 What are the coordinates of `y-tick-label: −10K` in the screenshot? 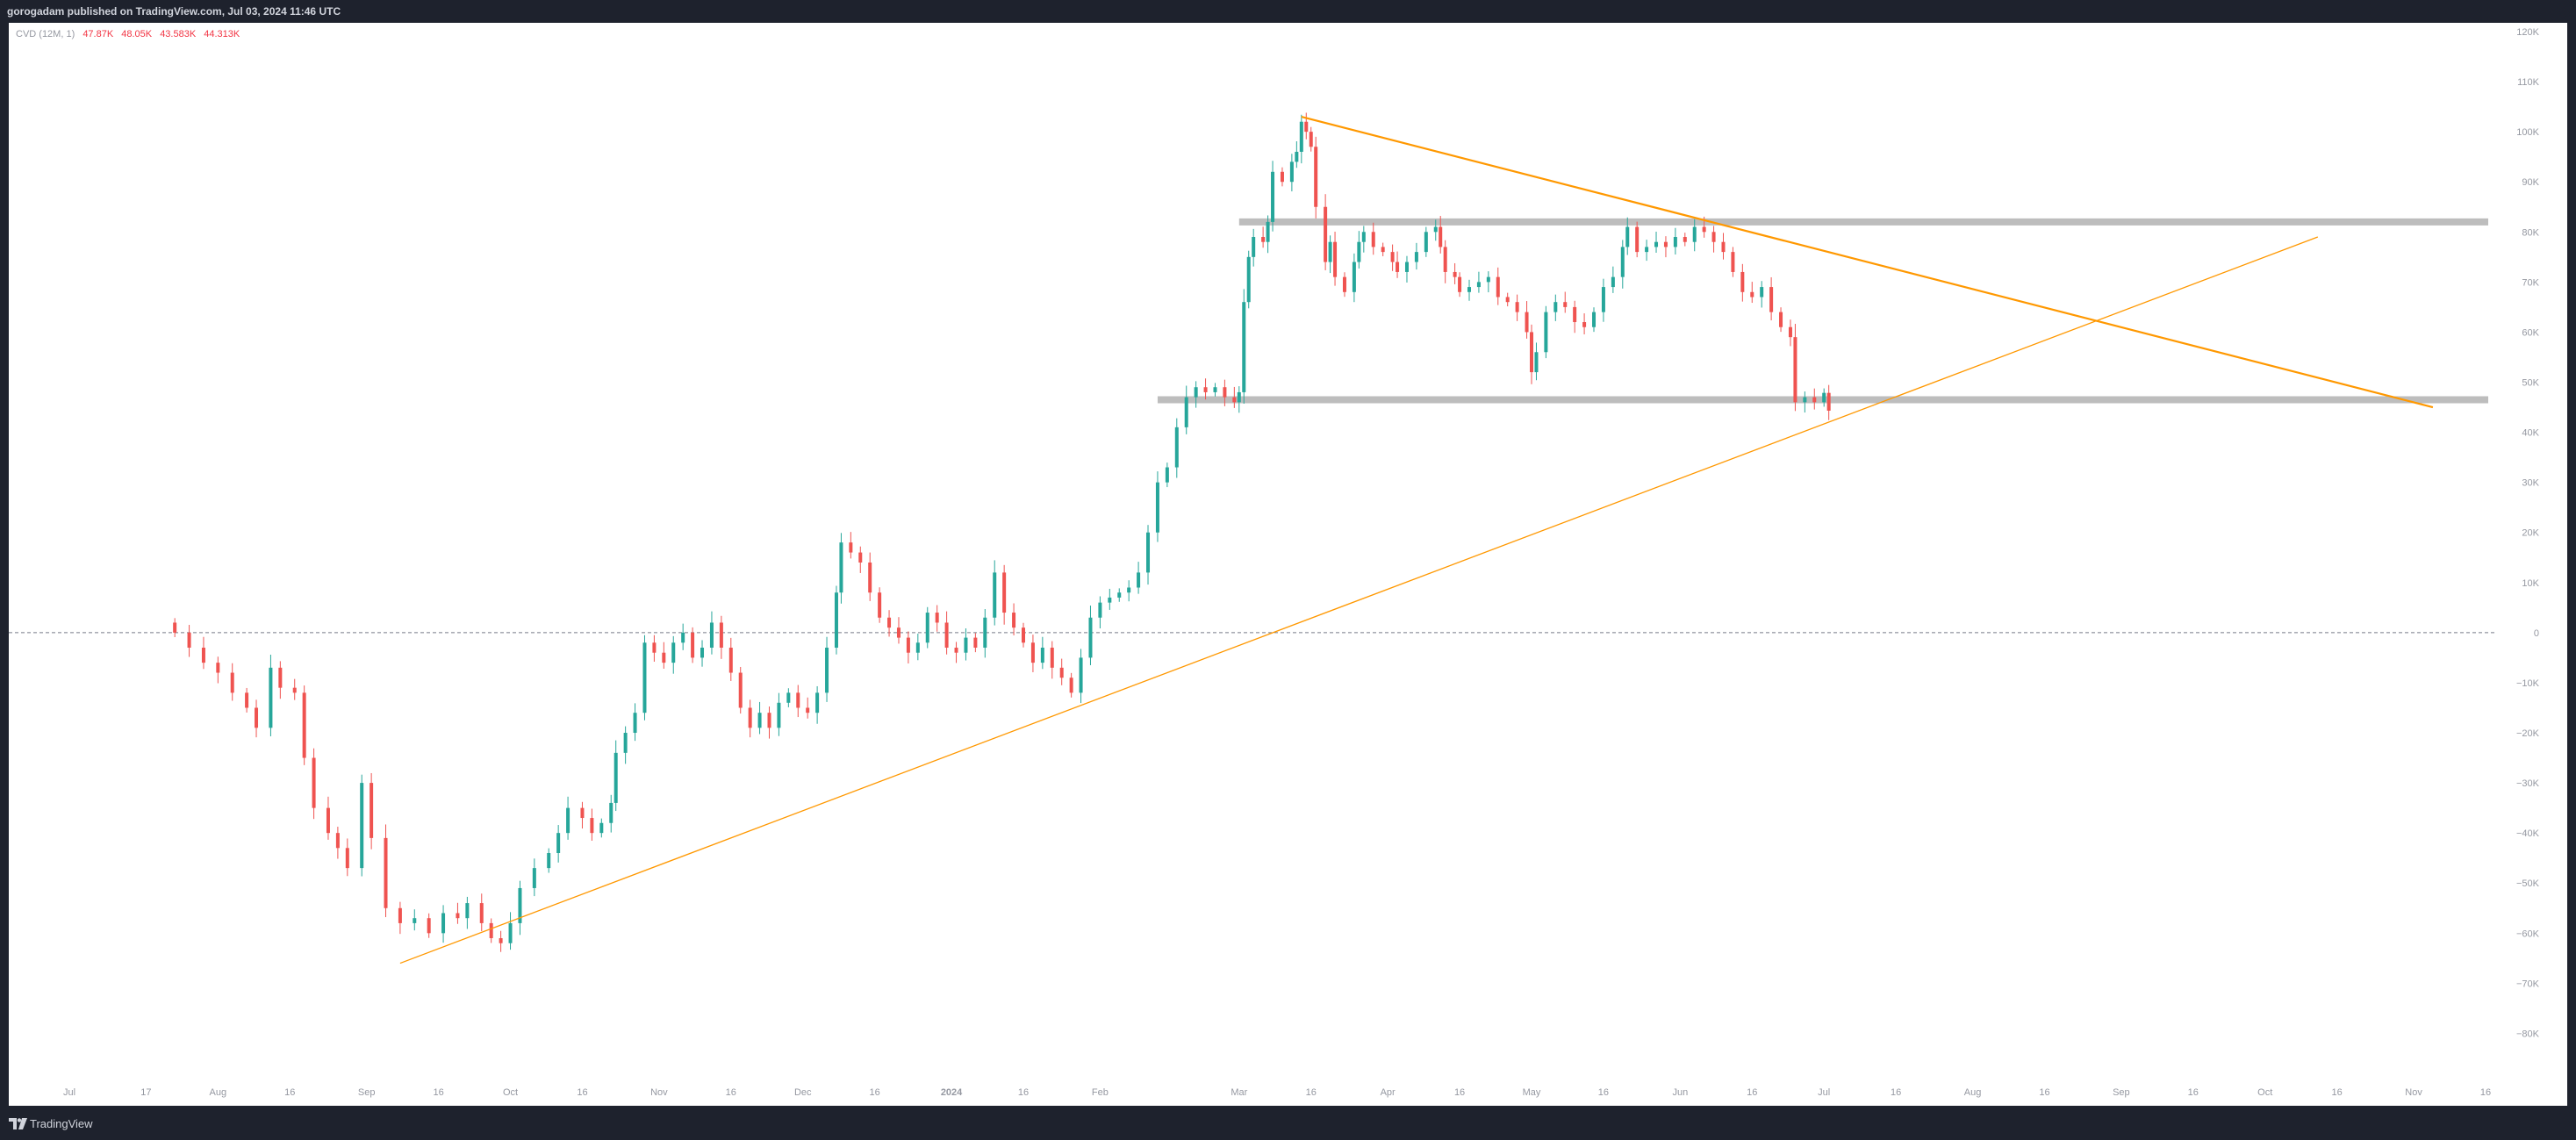 It's located at (2528, 683).